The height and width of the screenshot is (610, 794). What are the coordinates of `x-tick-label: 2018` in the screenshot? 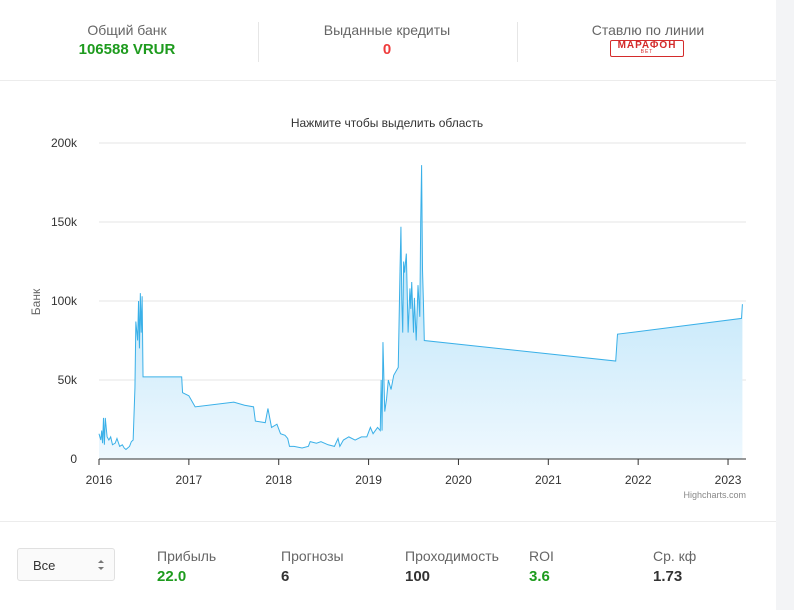 It's located at (278, 480).